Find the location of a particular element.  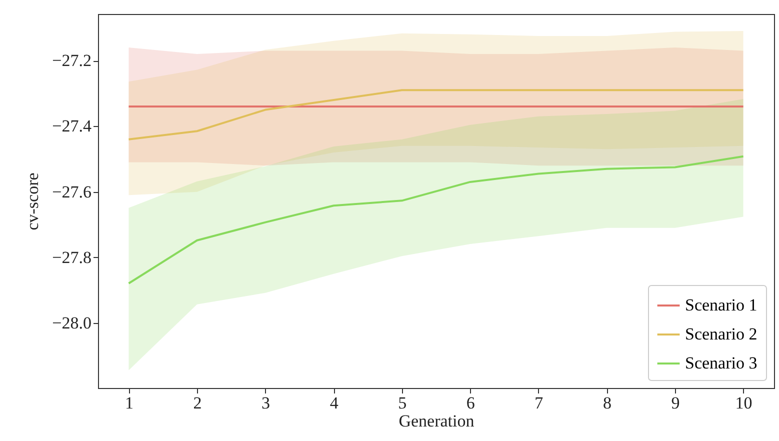

y-tick-label: −27.6 is located at coordinates (72, 192).